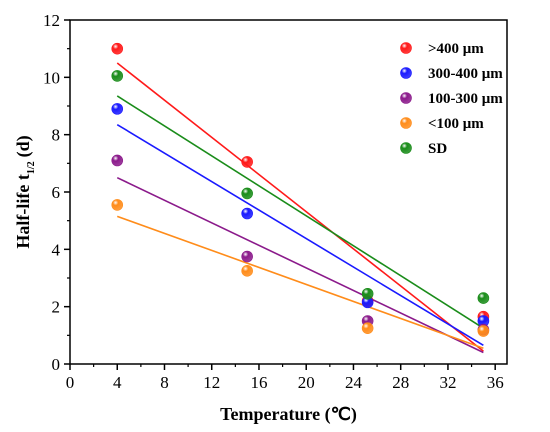  What do you see at coordinates (465, 74) in the screenshot?
I see `legend-label: 300-400 μm` at bounding box center [465, 74].